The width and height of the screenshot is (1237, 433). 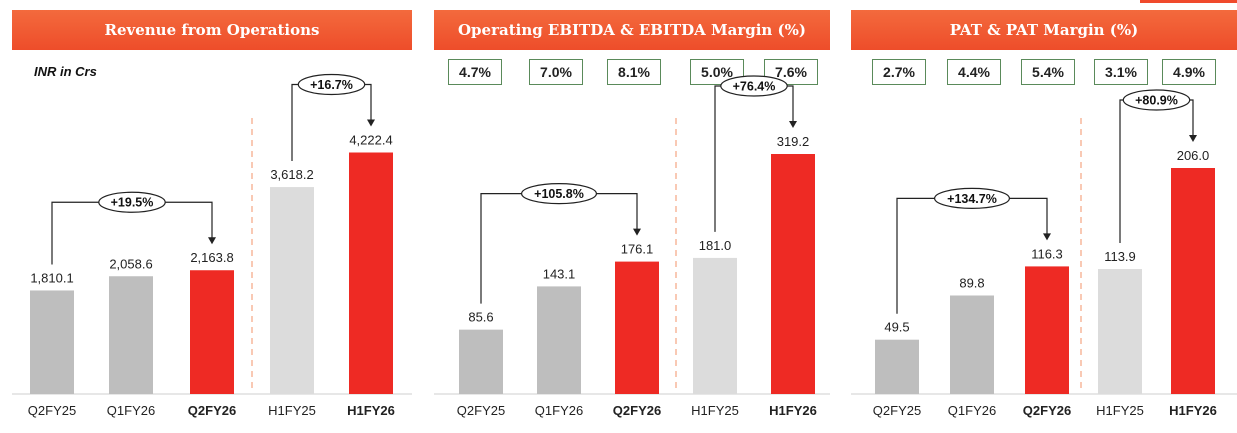 What do you see at coordinates (212, 30) in the screenshot?
I see `panel-title: Revenue from Operations` at bounding box center [212, 30].